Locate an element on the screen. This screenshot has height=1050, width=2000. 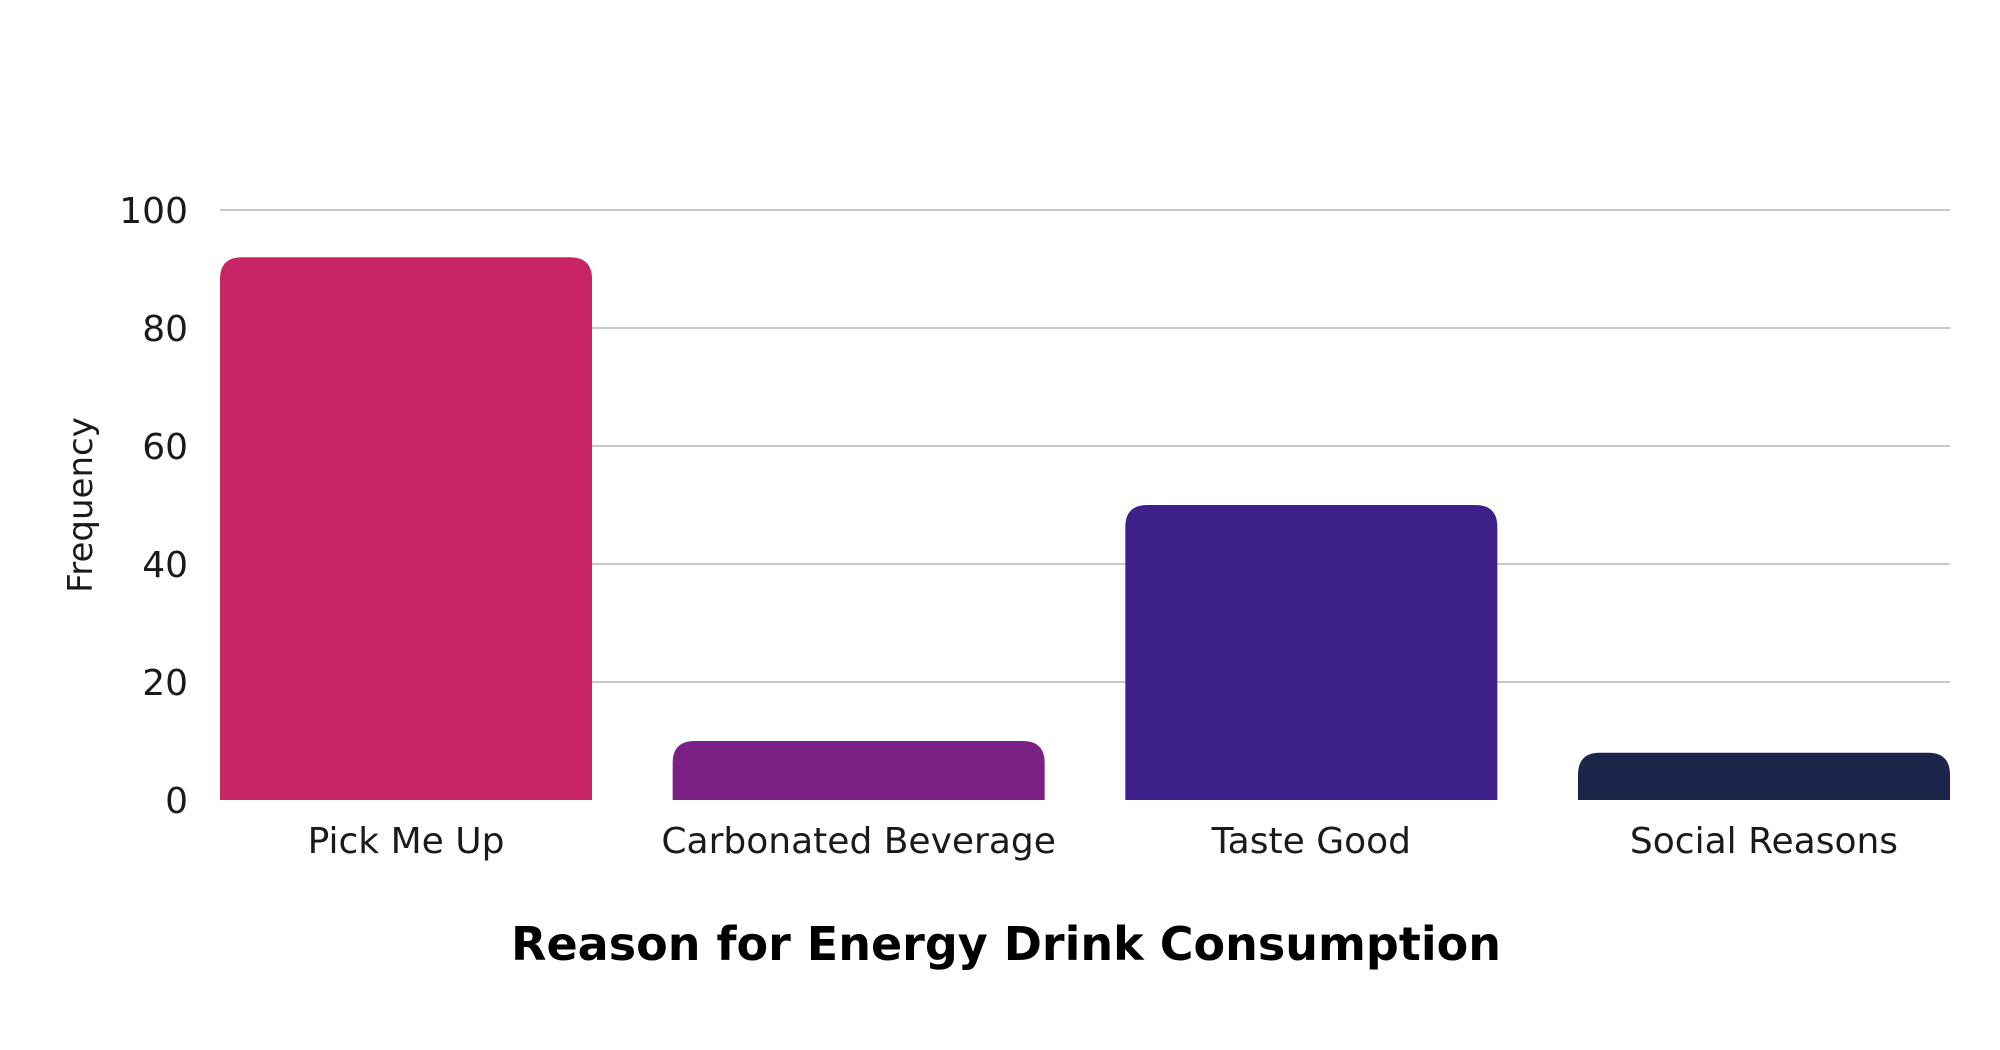
x-category-label: Social Reasons is located at coordinates (1764, 841).